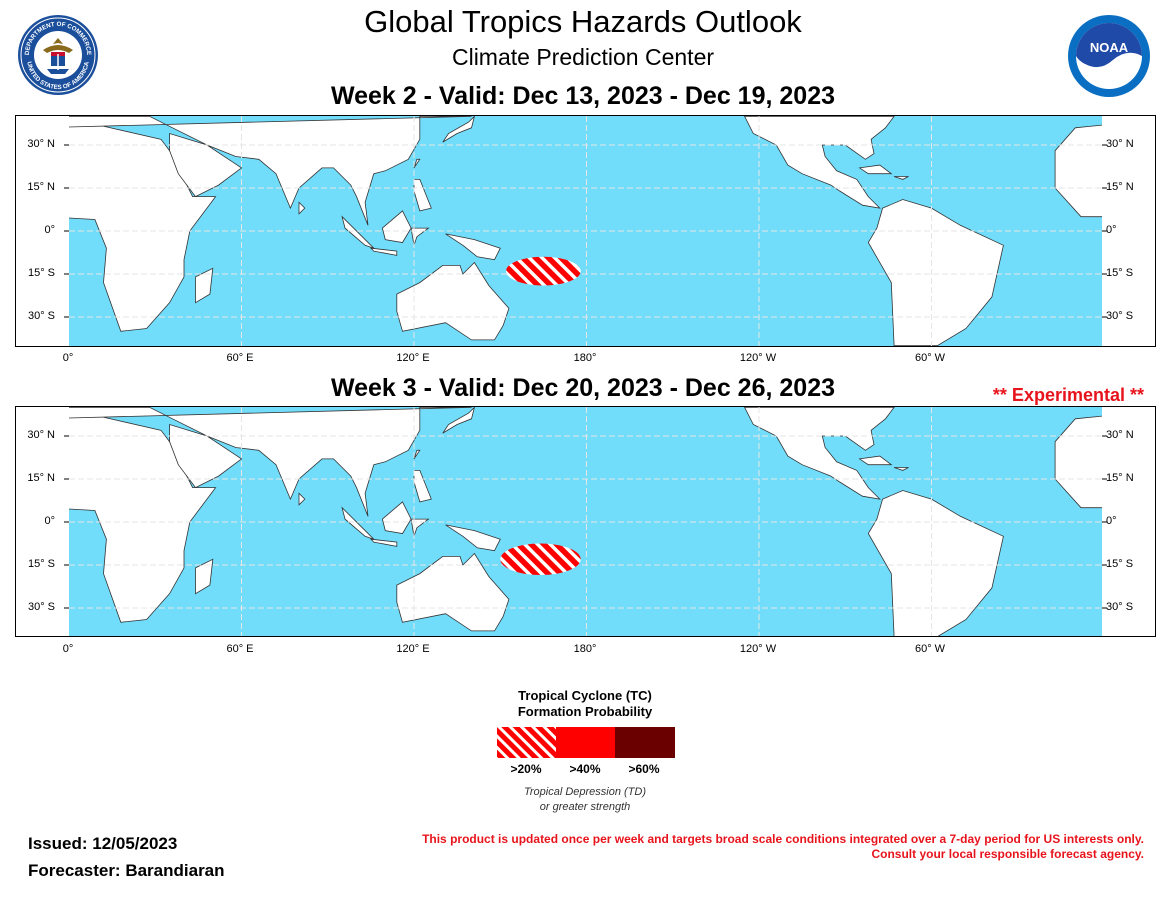 The height and width of the screenshot is (901, 1166). What do you see at coordinates (1068, 395) in the screenshot?
I see `experimental-note: ** Experimental **` at bounding box center [1068, 395].